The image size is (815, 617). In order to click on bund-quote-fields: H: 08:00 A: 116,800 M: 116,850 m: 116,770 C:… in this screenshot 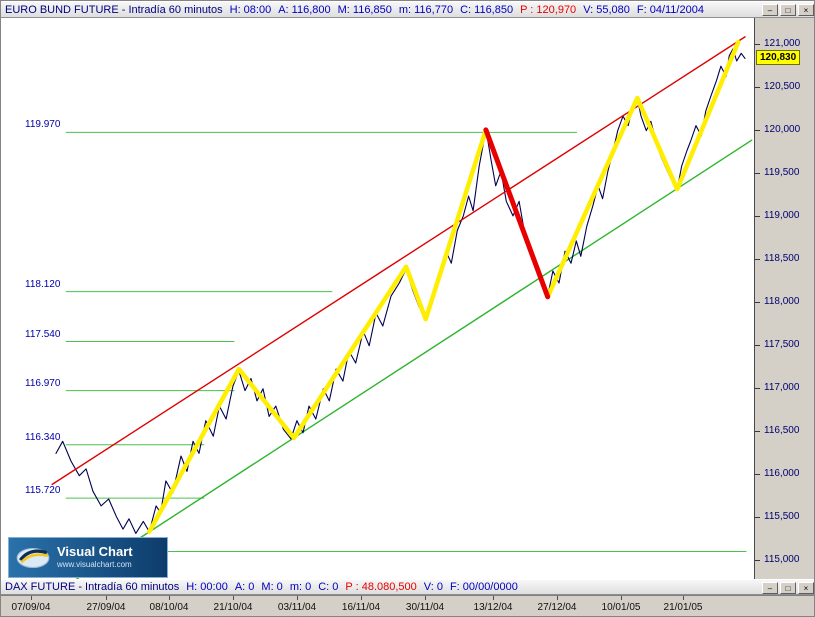, I will do `click(463, 10)`.